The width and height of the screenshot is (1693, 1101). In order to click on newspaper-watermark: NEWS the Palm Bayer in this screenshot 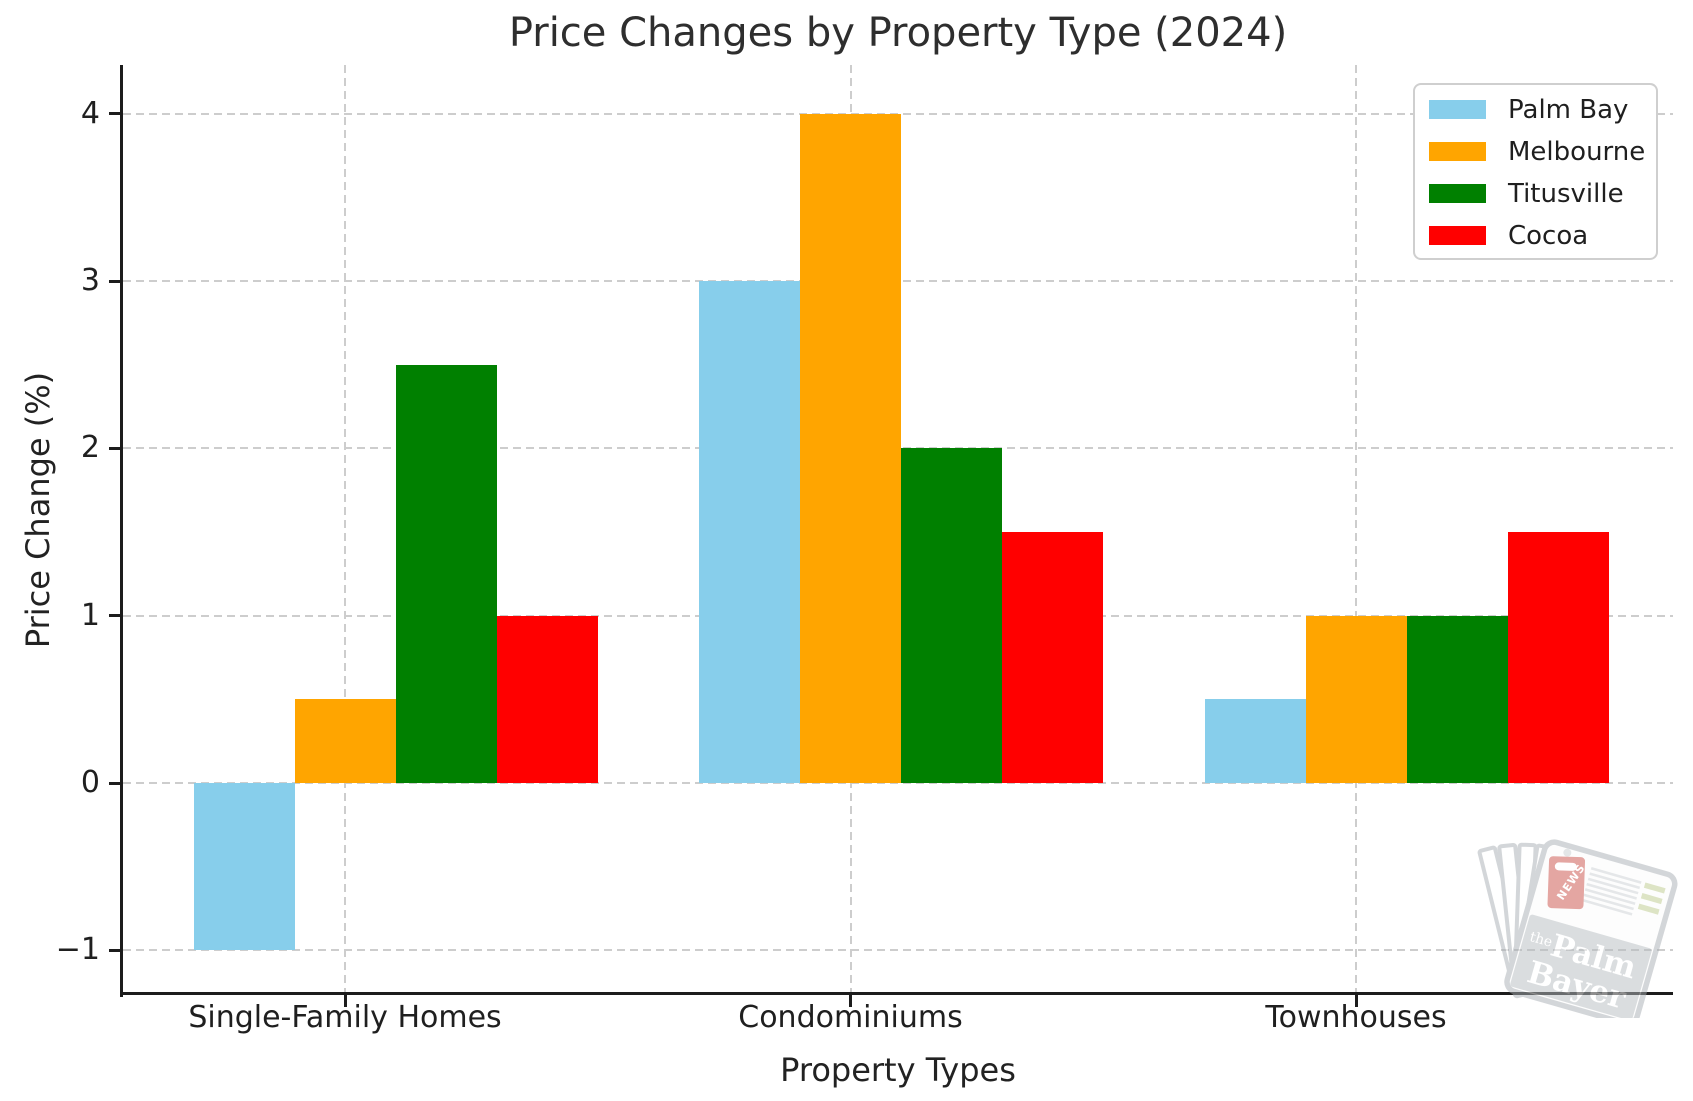, I will do `click(1577, 928)`.